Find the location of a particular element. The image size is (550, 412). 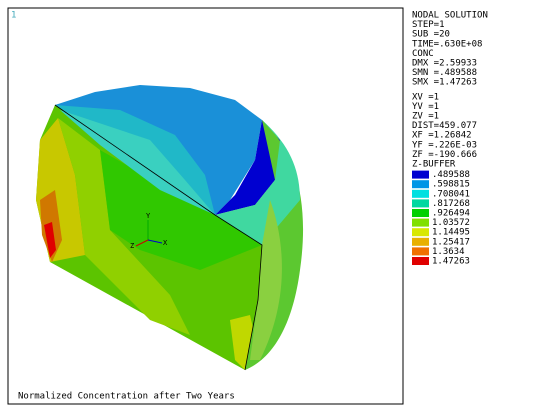

legend-label: .708041 is located at coordinates (451, 194).